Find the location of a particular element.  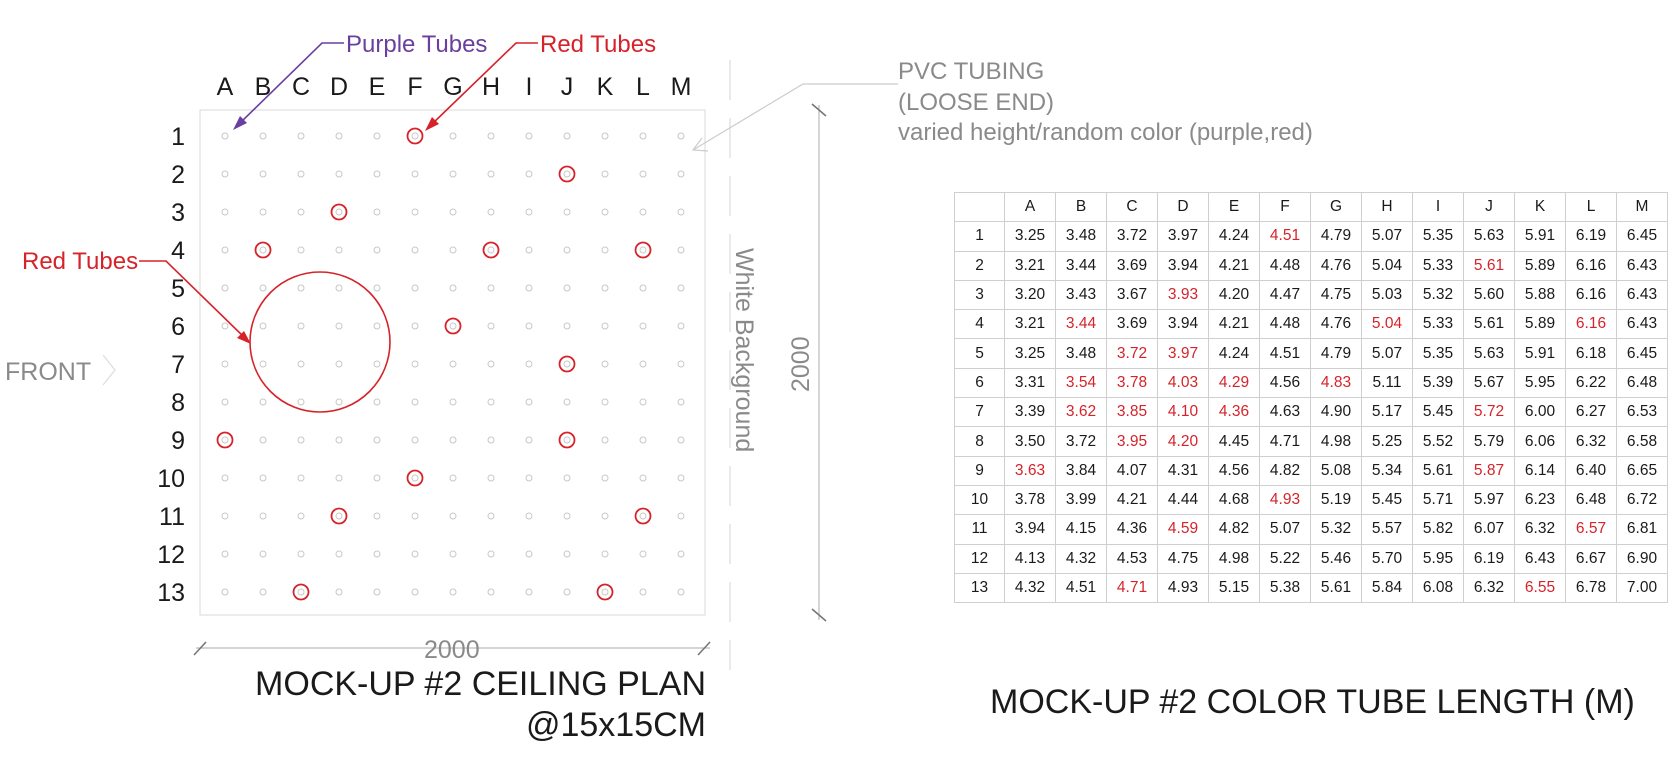

table-cell: 4.79 is located at coordinates (1336, 353).